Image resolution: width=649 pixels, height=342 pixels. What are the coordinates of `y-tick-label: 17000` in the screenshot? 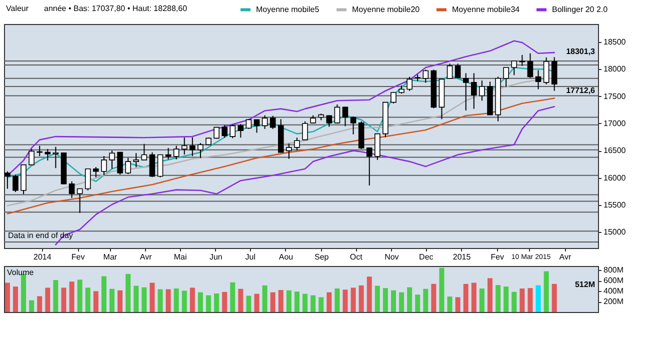 It's located at (615, 123).